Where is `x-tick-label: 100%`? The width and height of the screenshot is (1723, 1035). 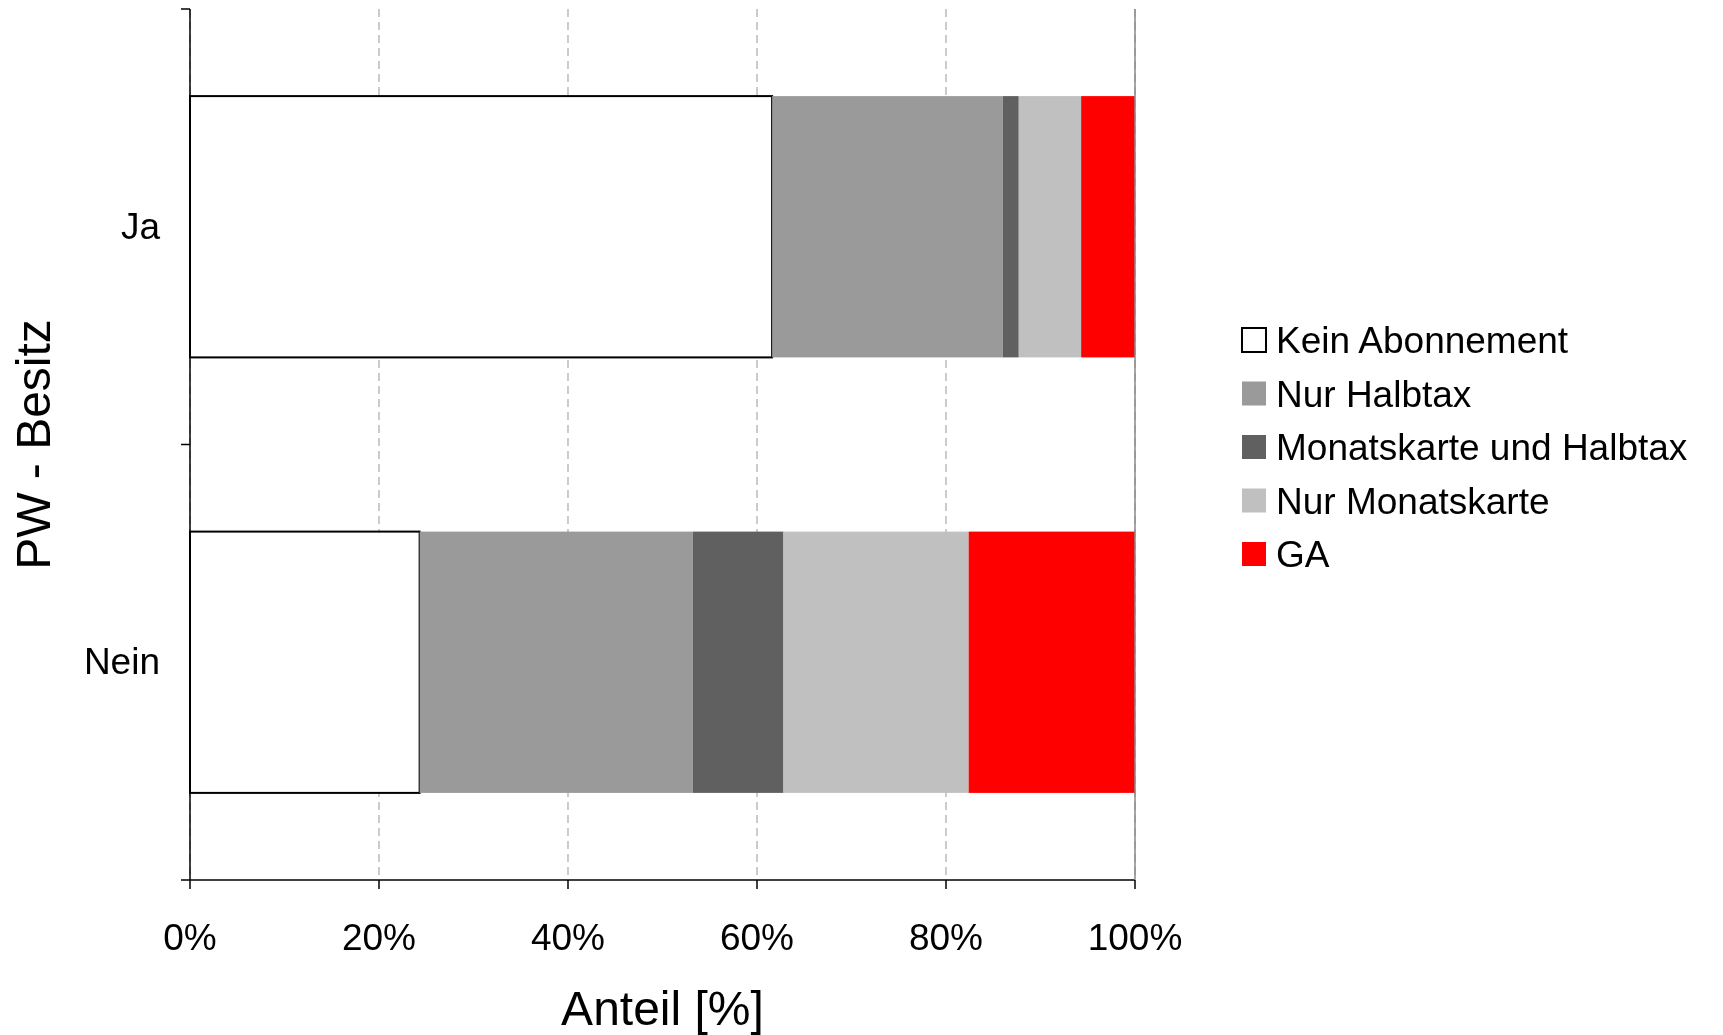 x-tick-label: 100% is located at coordinates (1135, 937).